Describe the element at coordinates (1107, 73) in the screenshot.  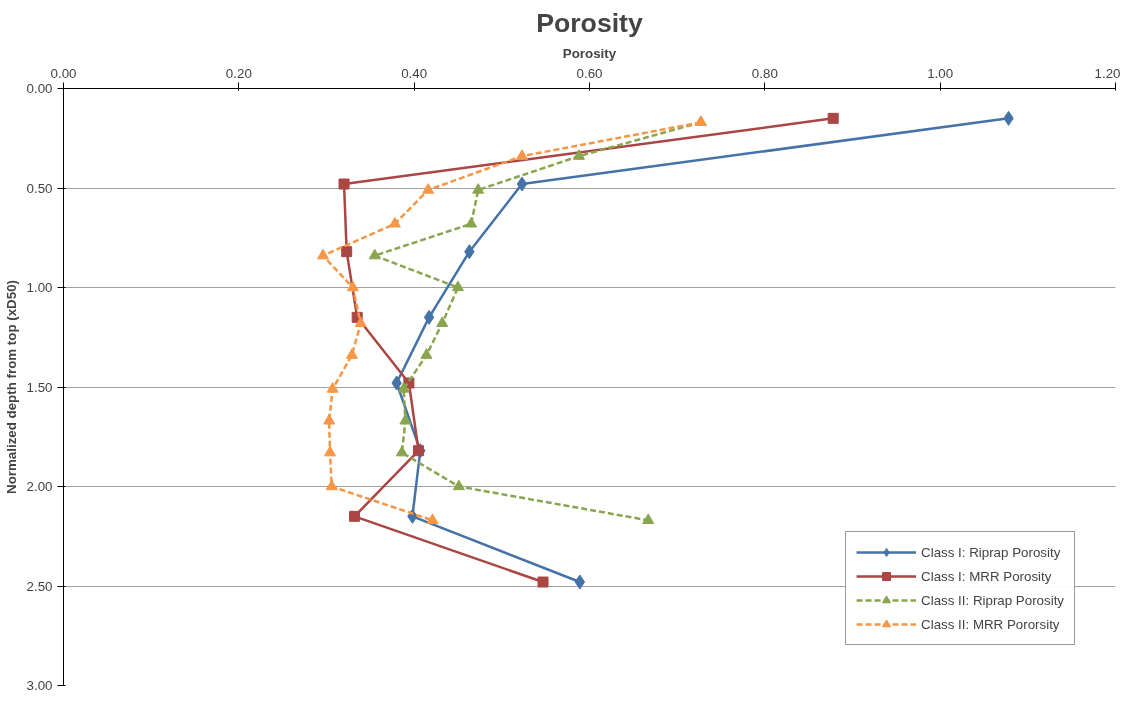
I see `x-tick-label: 1.20` at that location.